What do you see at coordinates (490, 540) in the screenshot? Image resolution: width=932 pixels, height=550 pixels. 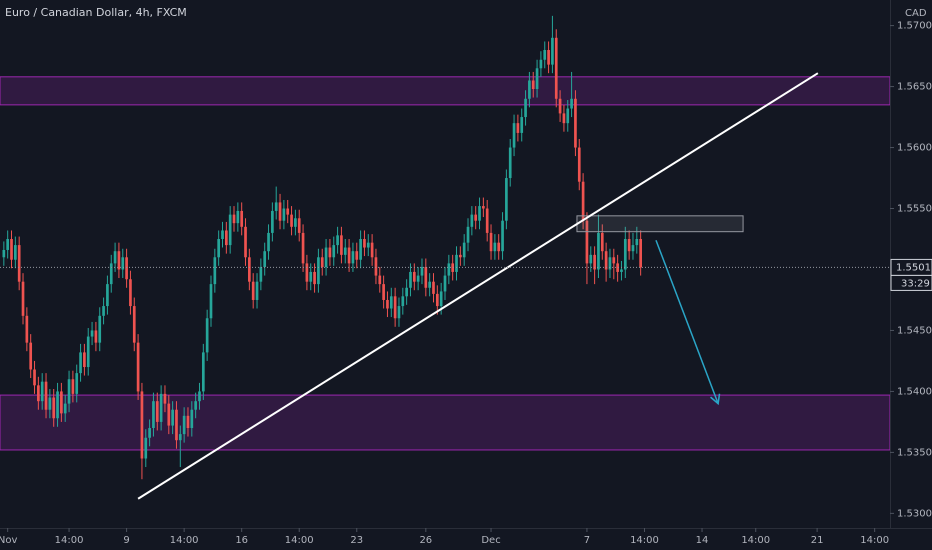 I see `x-tick-label: Dec` at bounding box center [490, 540].